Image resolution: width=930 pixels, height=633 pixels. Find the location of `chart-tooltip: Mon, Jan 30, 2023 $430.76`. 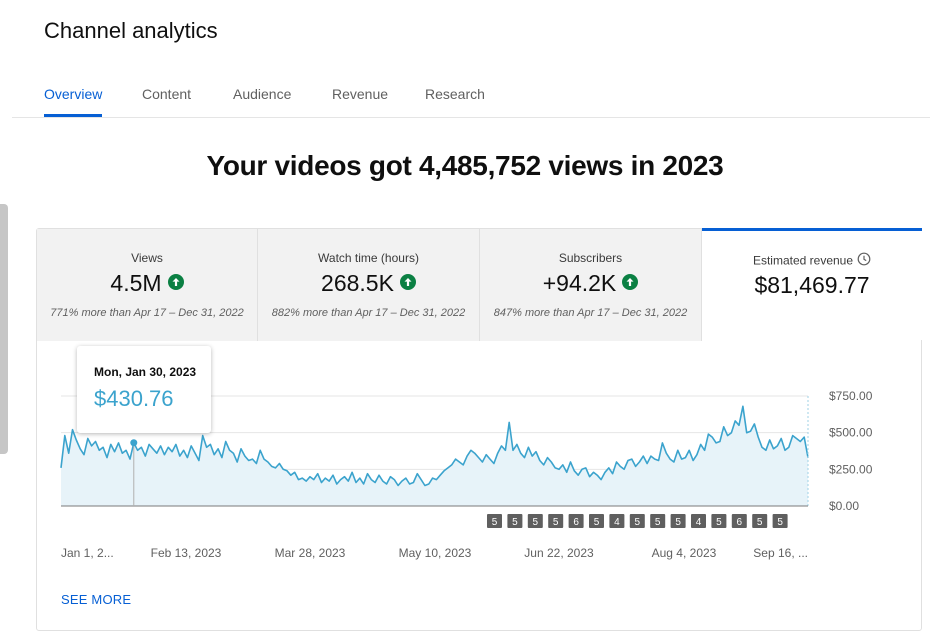

chart-tooltip: Mon, Jan 30, 2023 $430.76 is located at coordinates (144, 389).